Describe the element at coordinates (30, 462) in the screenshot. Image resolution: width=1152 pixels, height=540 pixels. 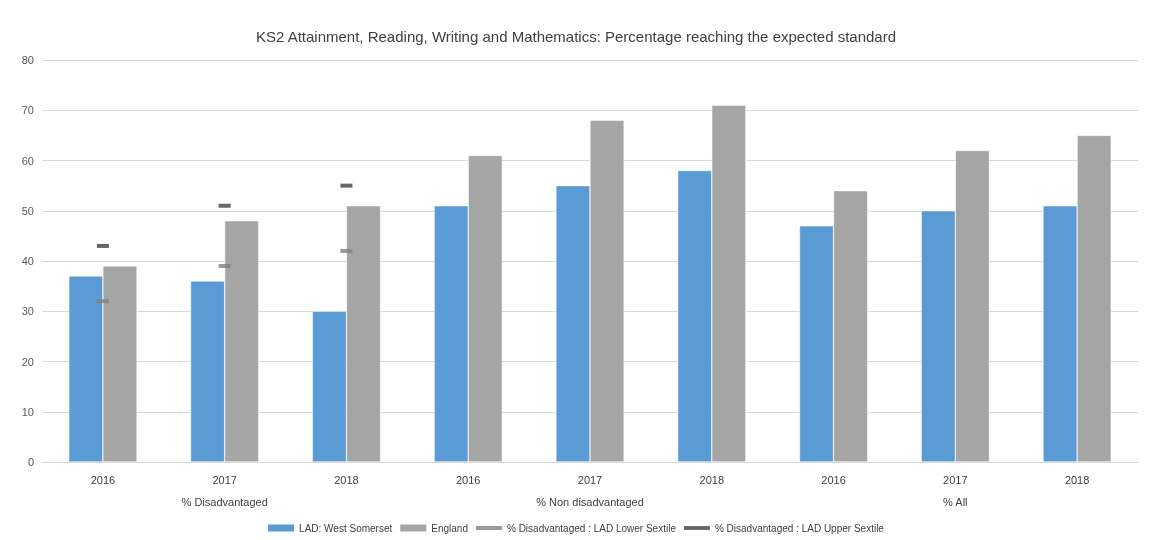
I see `y-tick-label: 0` at that location.